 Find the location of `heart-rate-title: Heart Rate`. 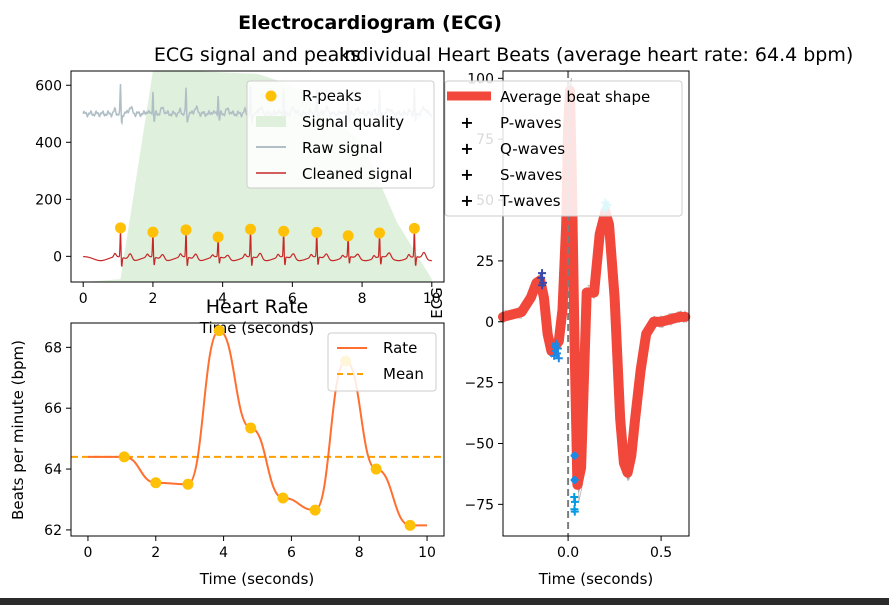

heart-rate-title: Heart Rate is located at coordinates (257, 307).